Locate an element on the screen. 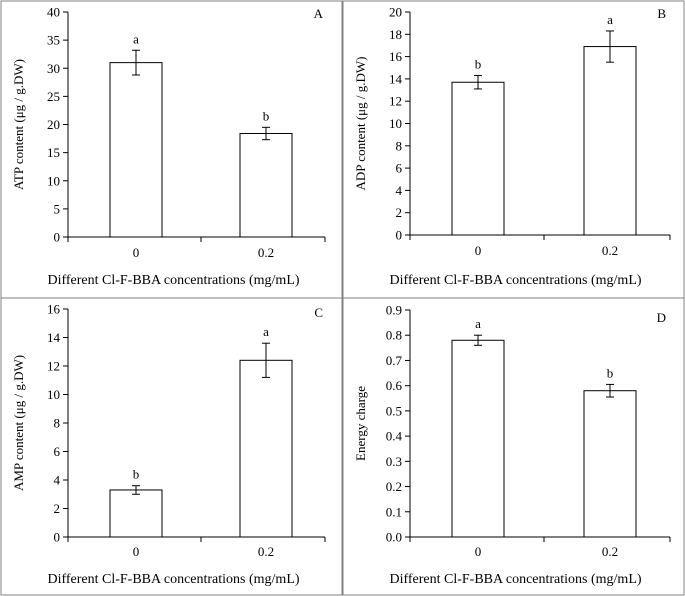 This screenshot has height=596, width=685. panel-label: D is located at coordinates (661, 317).